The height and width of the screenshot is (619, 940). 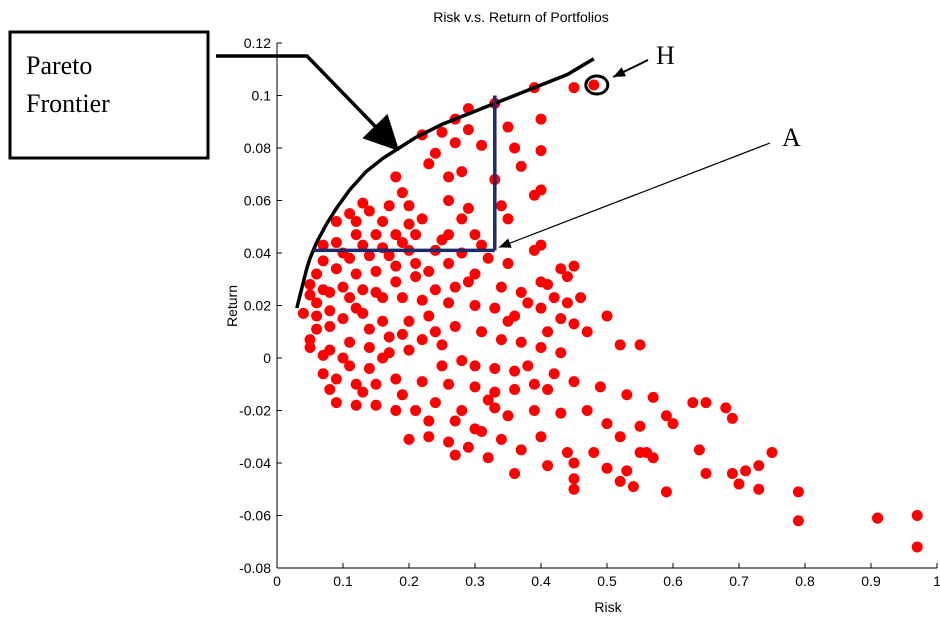 What do you see at coordinates (277, 581) in the screenshot?
I see `x-tick-label: 0` at bounding box center [277, 581].